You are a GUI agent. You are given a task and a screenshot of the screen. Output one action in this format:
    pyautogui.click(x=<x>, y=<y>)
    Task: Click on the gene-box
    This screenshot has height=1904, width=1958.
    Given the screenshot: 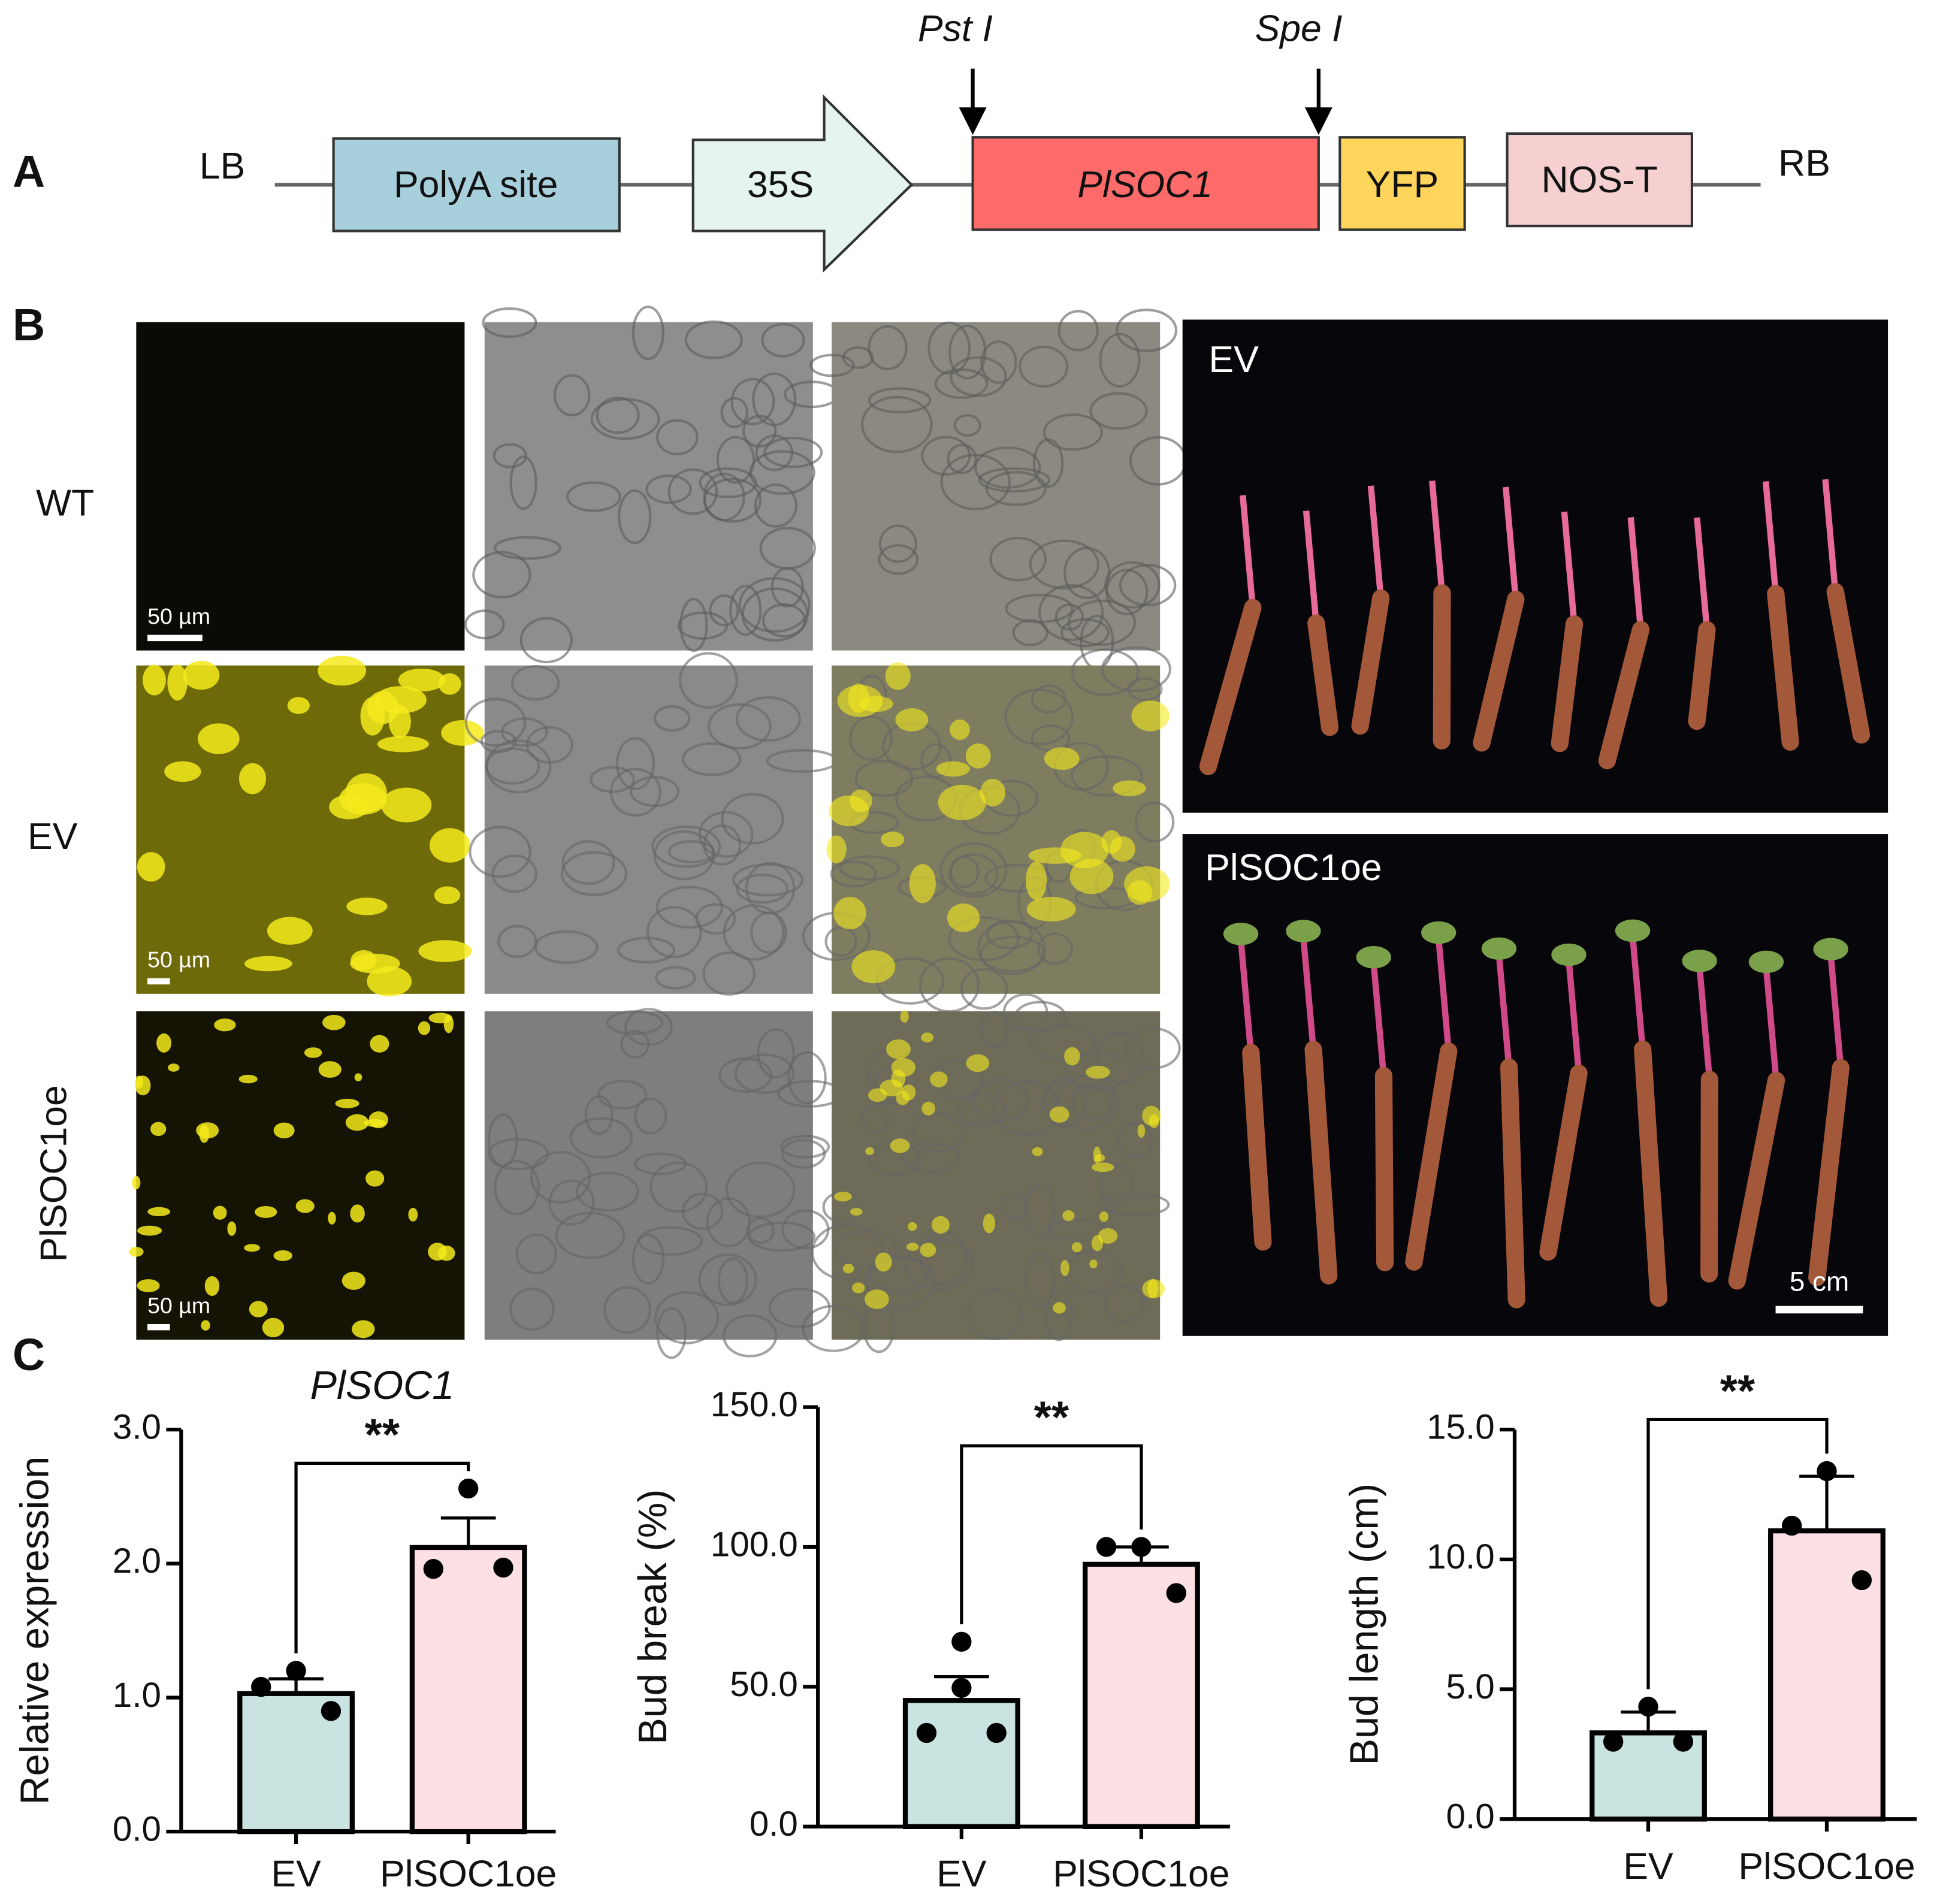 What is the action you would take?
    pyautogui.click(x=1145, y=183)
    